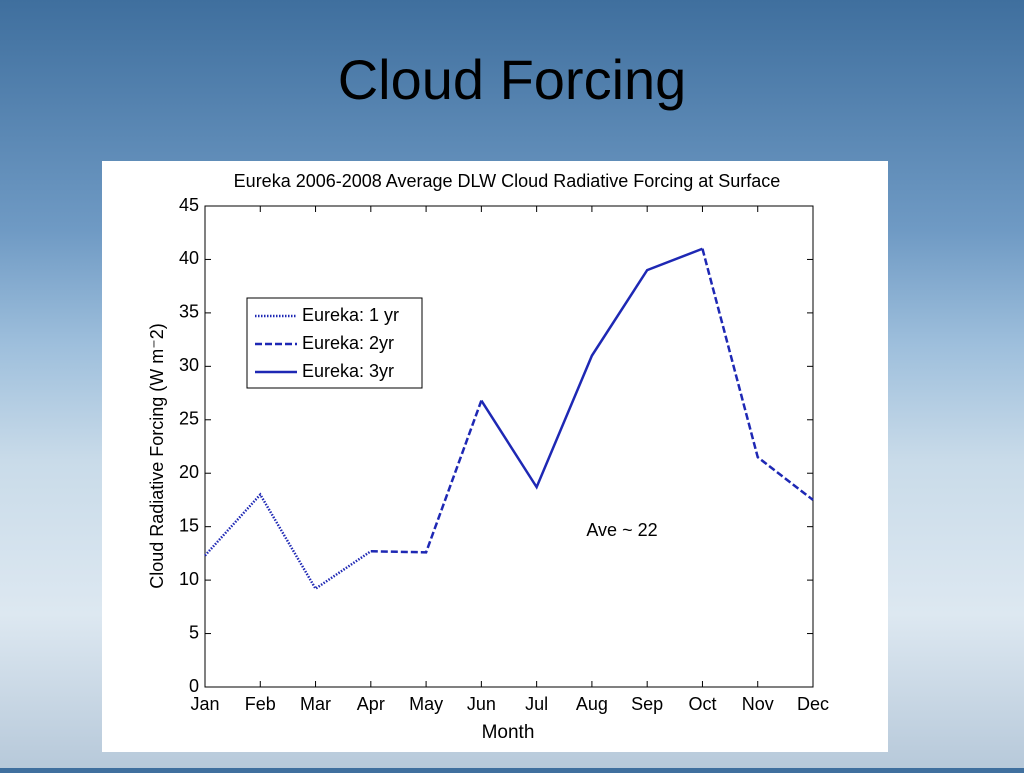 The width and height of the screenshot is (1024, 773). I want to click on slide-title: Cloud Forcing, so click(512, 79).